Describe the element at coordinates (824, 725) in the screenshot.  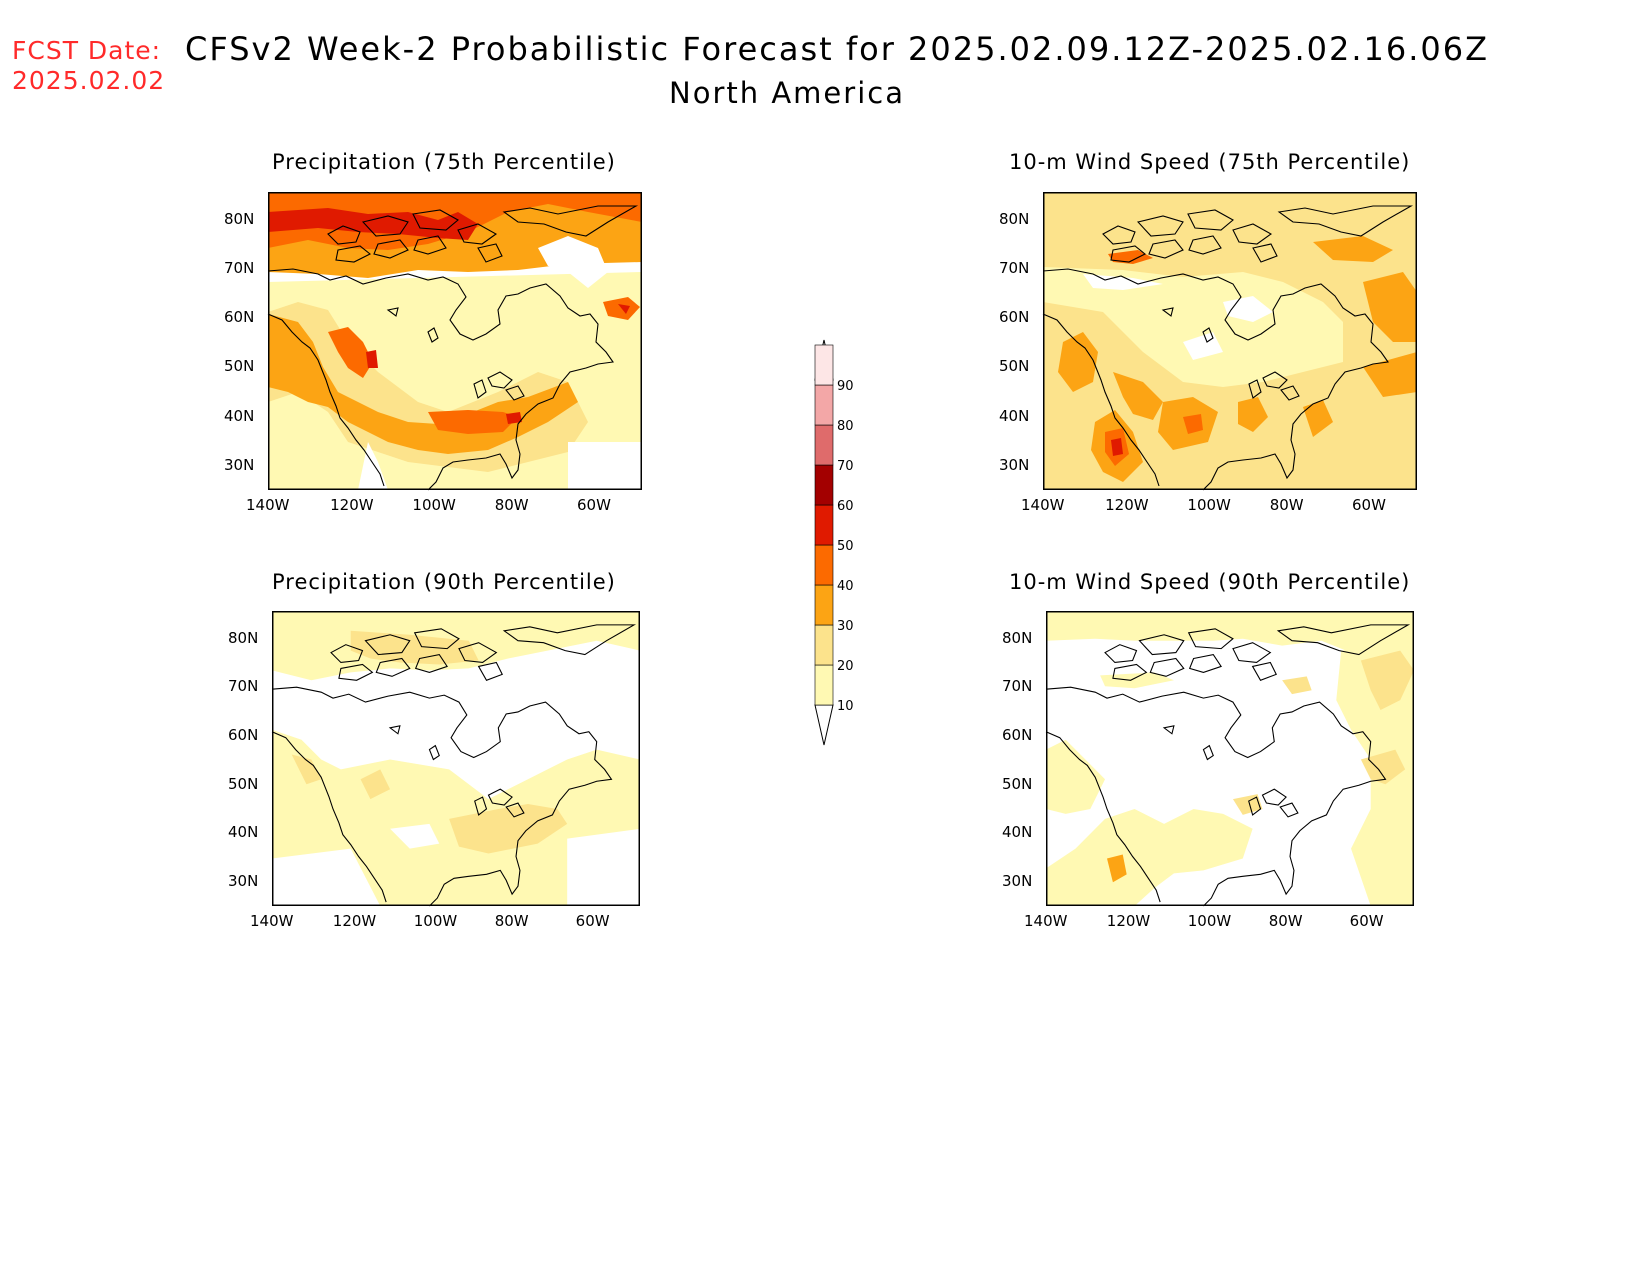
I see `colorbar-bottom-arrow` at that location.